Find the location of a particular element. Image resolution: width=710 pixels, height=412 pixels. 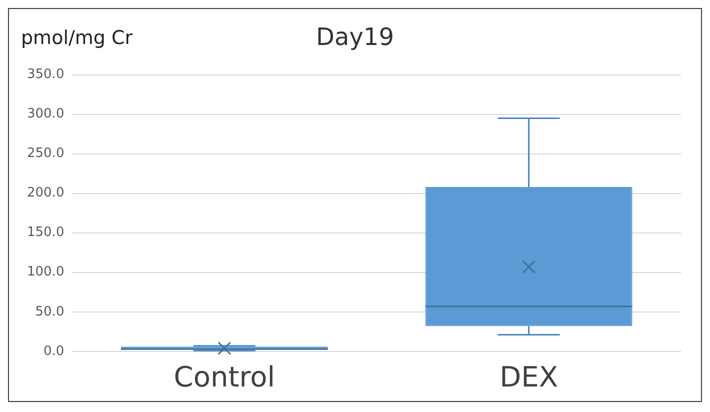

y-tick-label: 350.0 is located at coordinates (45, 74).